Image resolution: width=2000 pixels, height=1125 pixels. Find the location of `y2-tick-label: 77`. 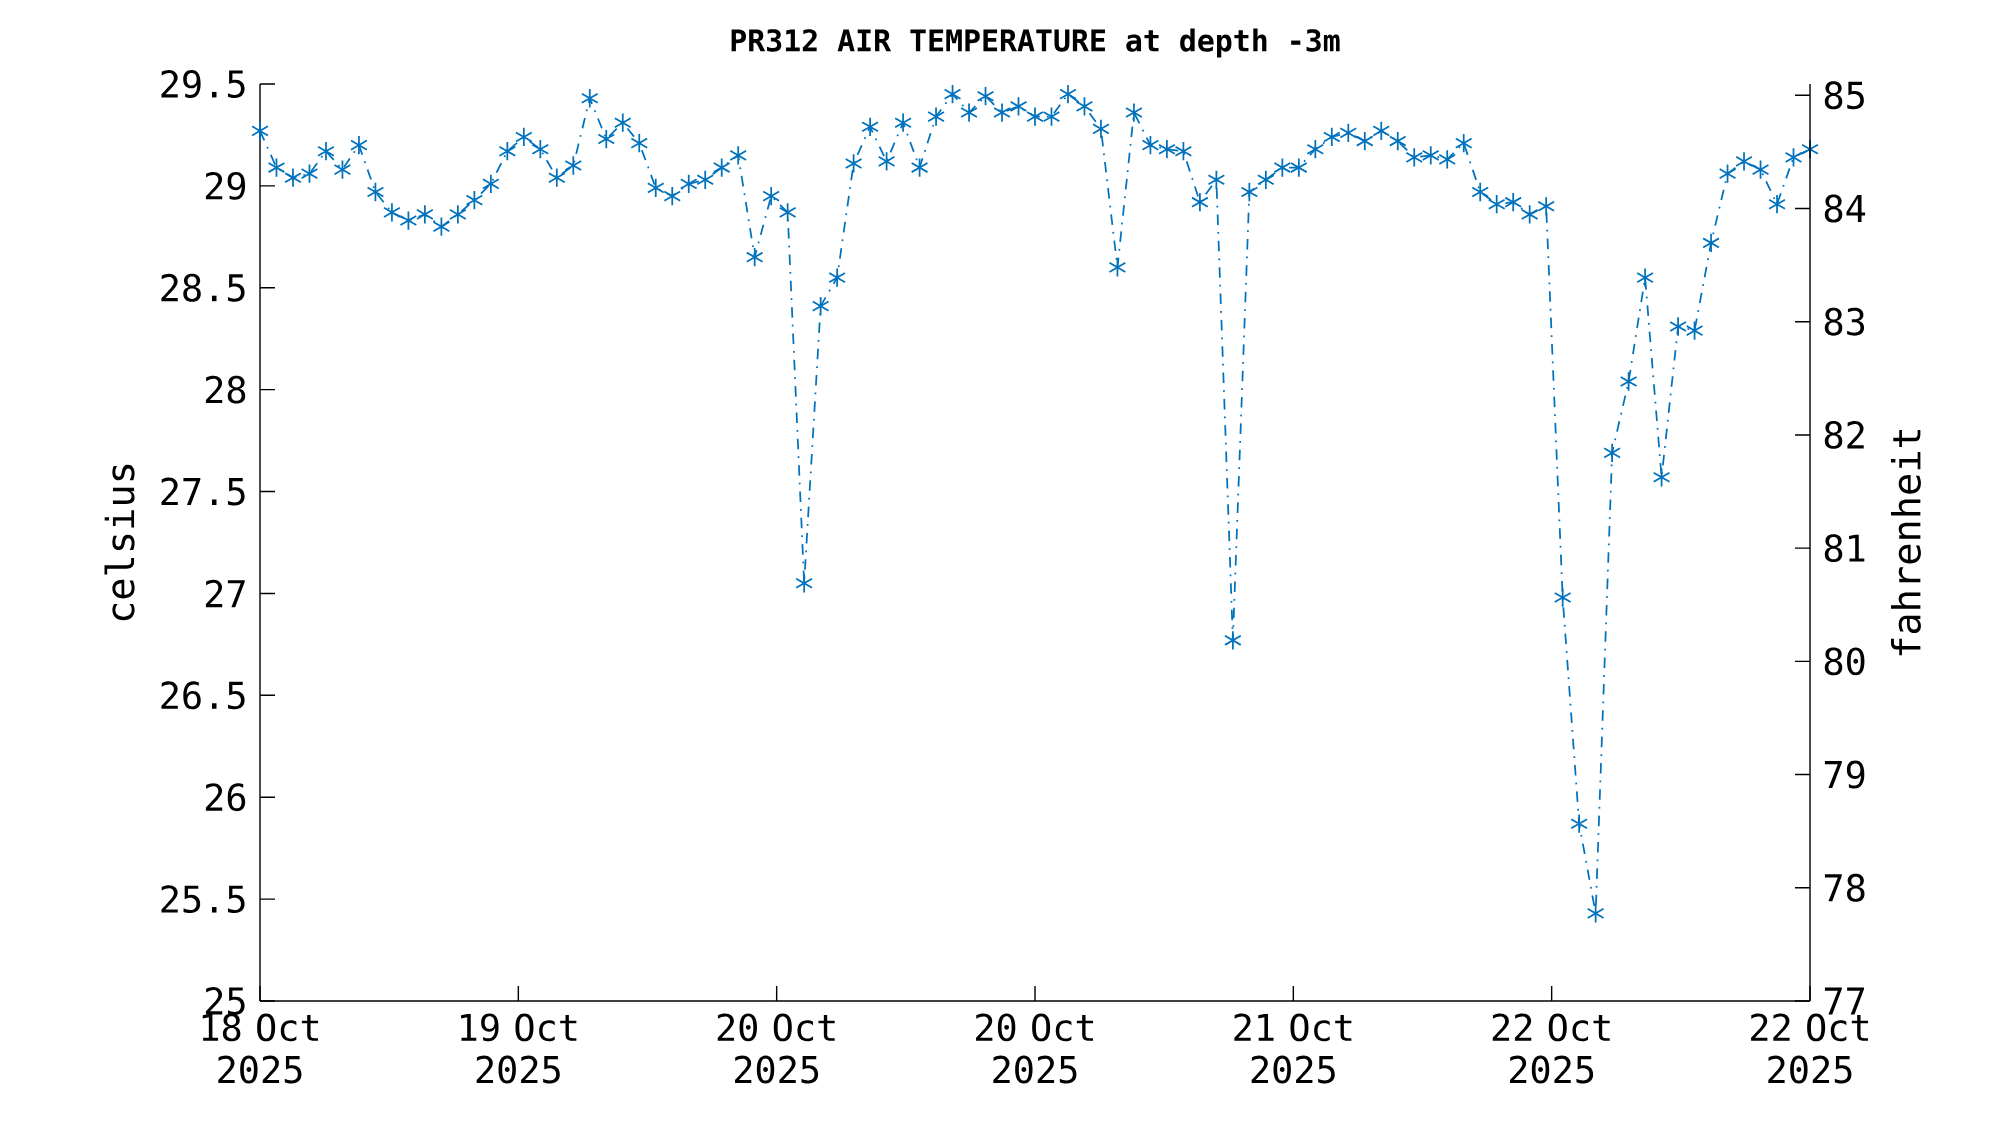

y2-tick-label: 77 is located at coordinates (1844, 1001).